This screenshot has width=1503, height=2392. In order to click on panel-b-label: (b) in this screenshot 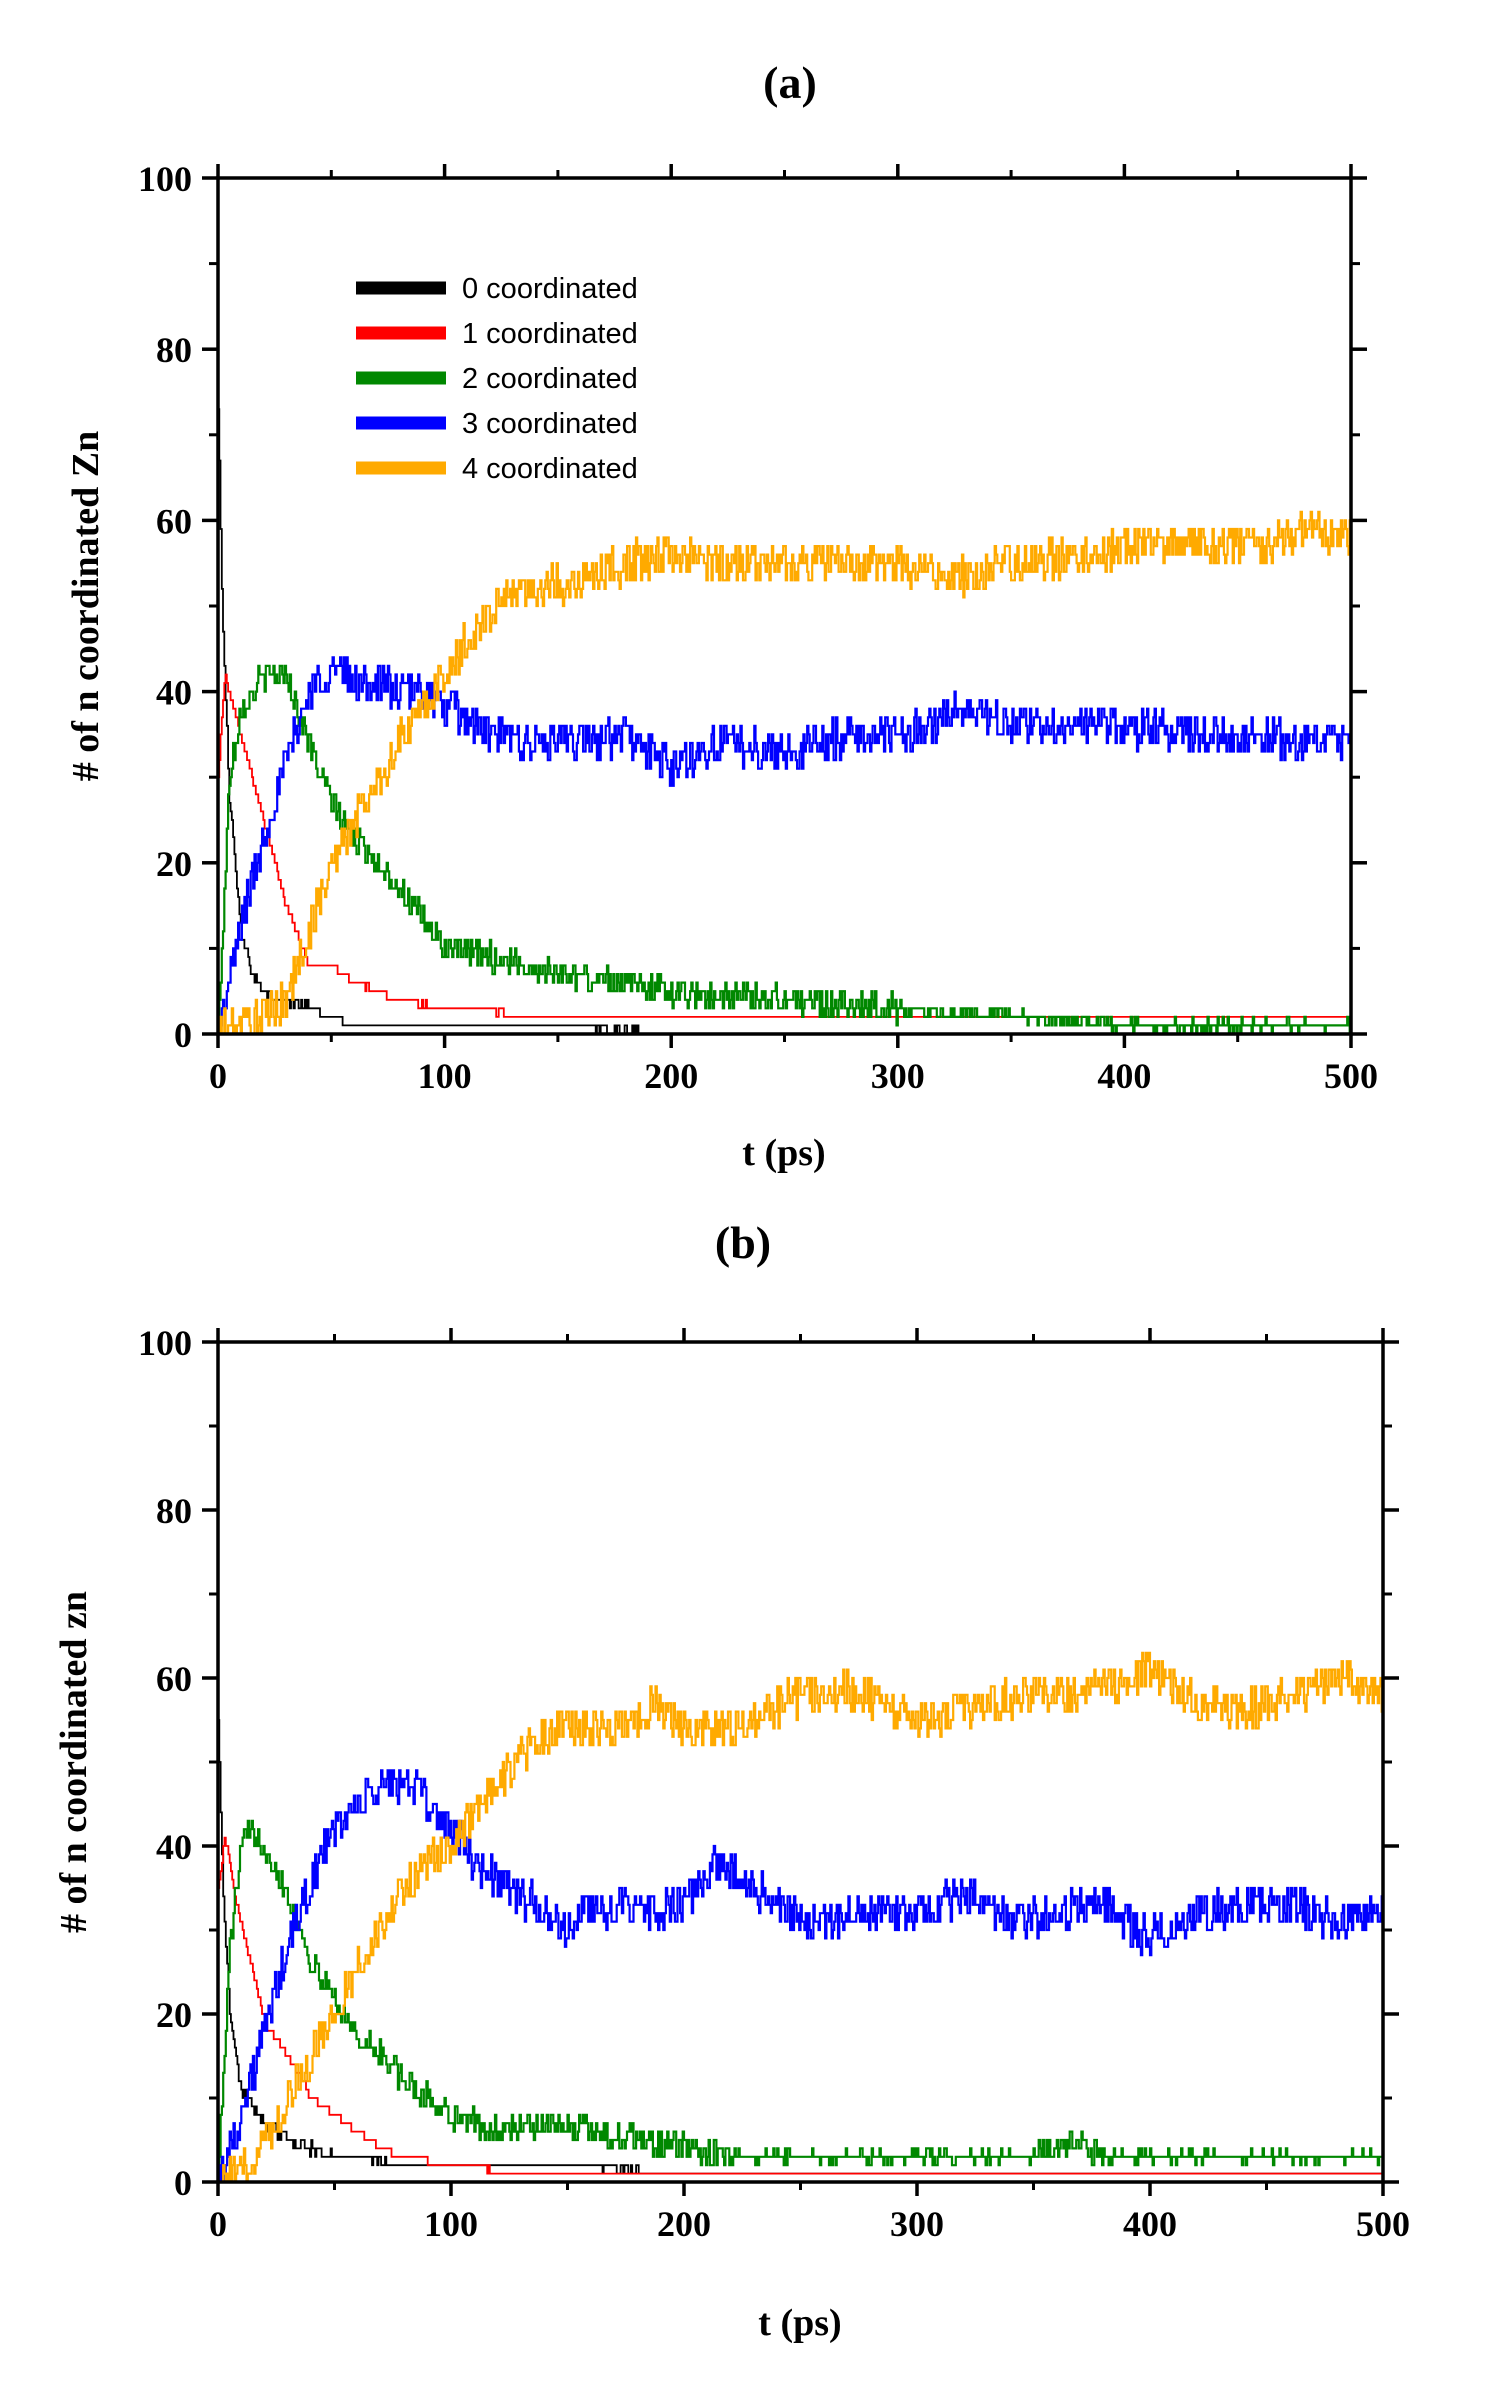, I will do `click(743, 1242)`.